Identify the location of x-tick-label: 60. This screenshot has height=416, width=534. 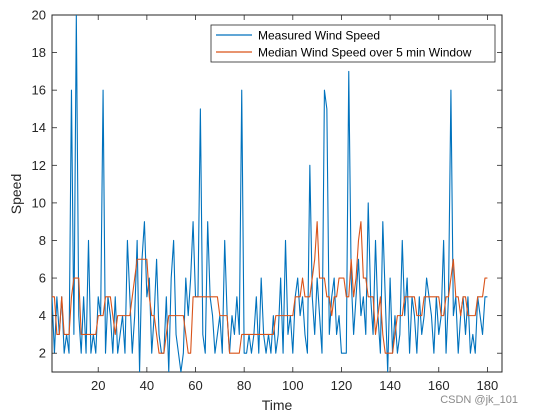
(195, 385).